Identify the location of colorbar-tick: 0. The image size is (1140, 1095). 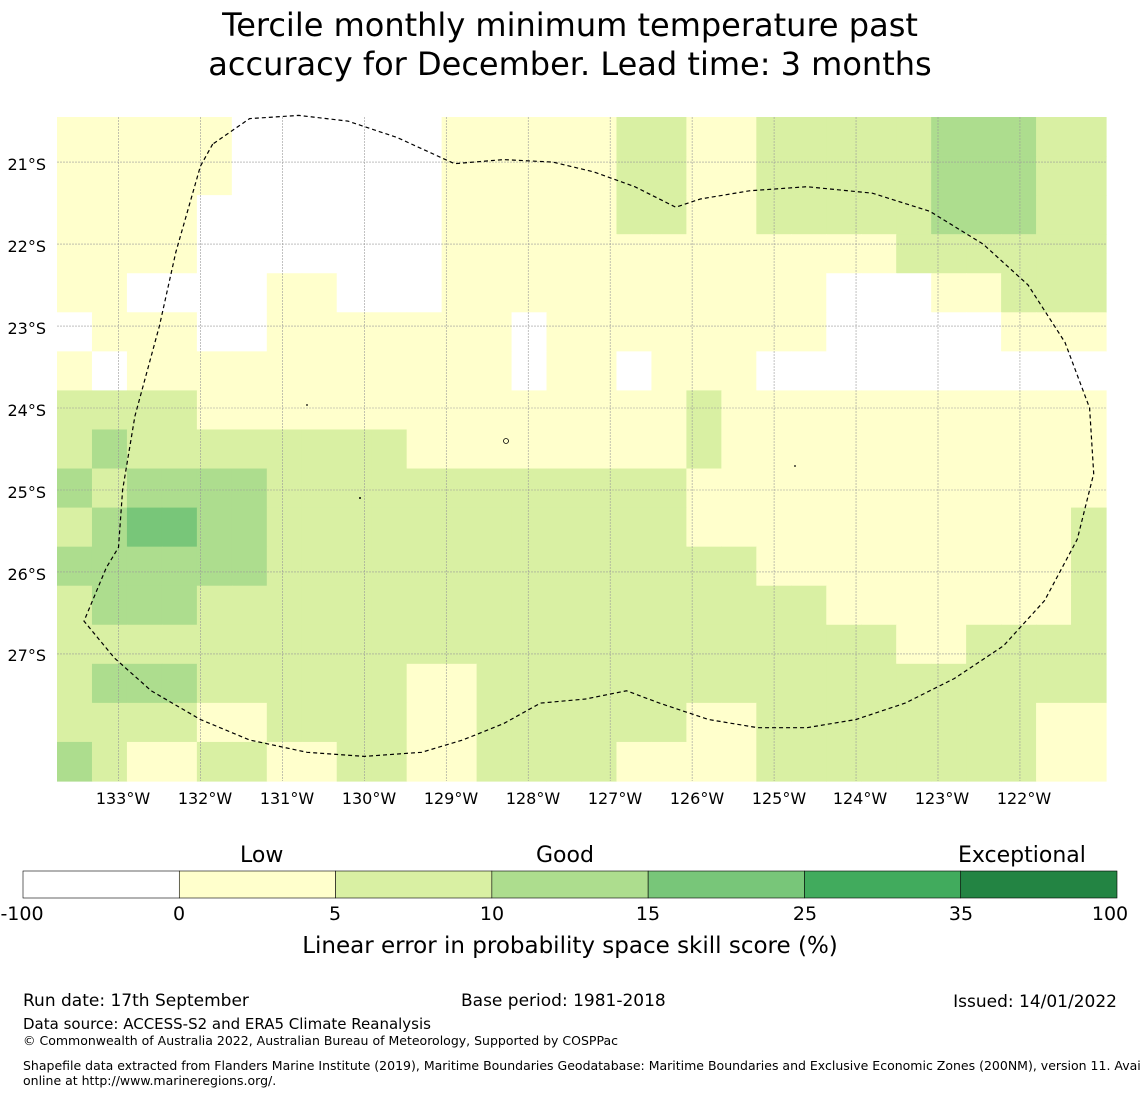
(179, 914).